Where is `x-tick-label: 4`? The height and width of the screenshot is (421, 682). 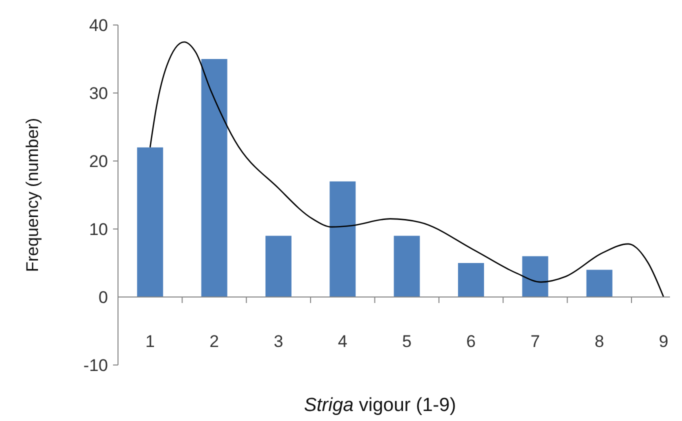 x-tick-label: 4 is located at coordinates (343, 341).